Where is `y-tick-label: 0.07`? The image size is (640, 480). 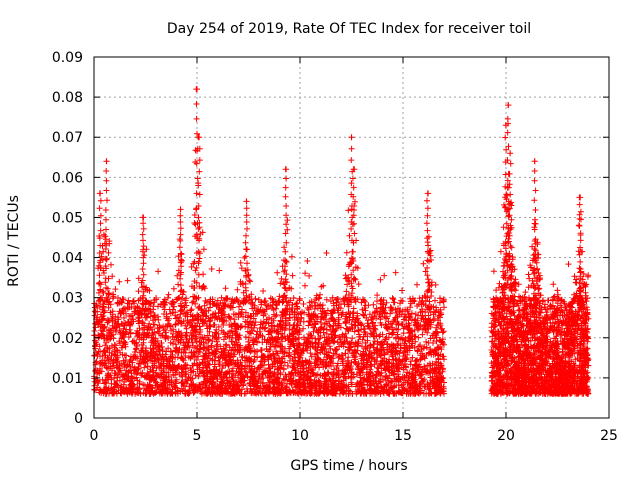 y-tick-label: 0.07 is located at coordinates (67, 138).